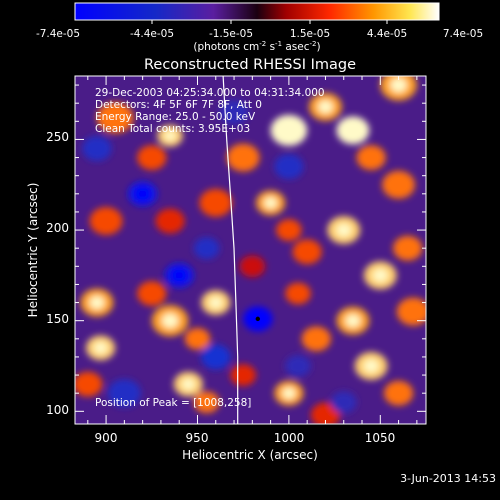 The image size is (500, 500). What do you see at coordinates (173, 403) in the screenshot?
I see `peak-position-label: Position of Peak = [1008,258]` at bounding box center [173, 403].